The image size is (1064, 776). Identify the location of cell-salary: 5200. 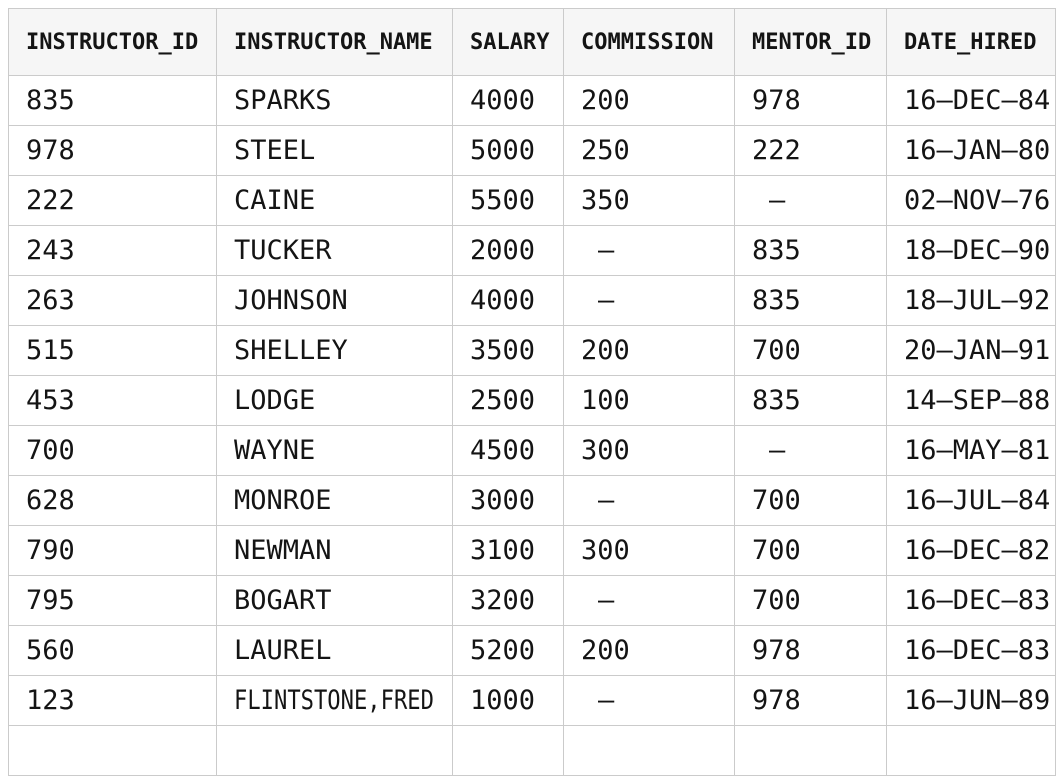
(508, 650).